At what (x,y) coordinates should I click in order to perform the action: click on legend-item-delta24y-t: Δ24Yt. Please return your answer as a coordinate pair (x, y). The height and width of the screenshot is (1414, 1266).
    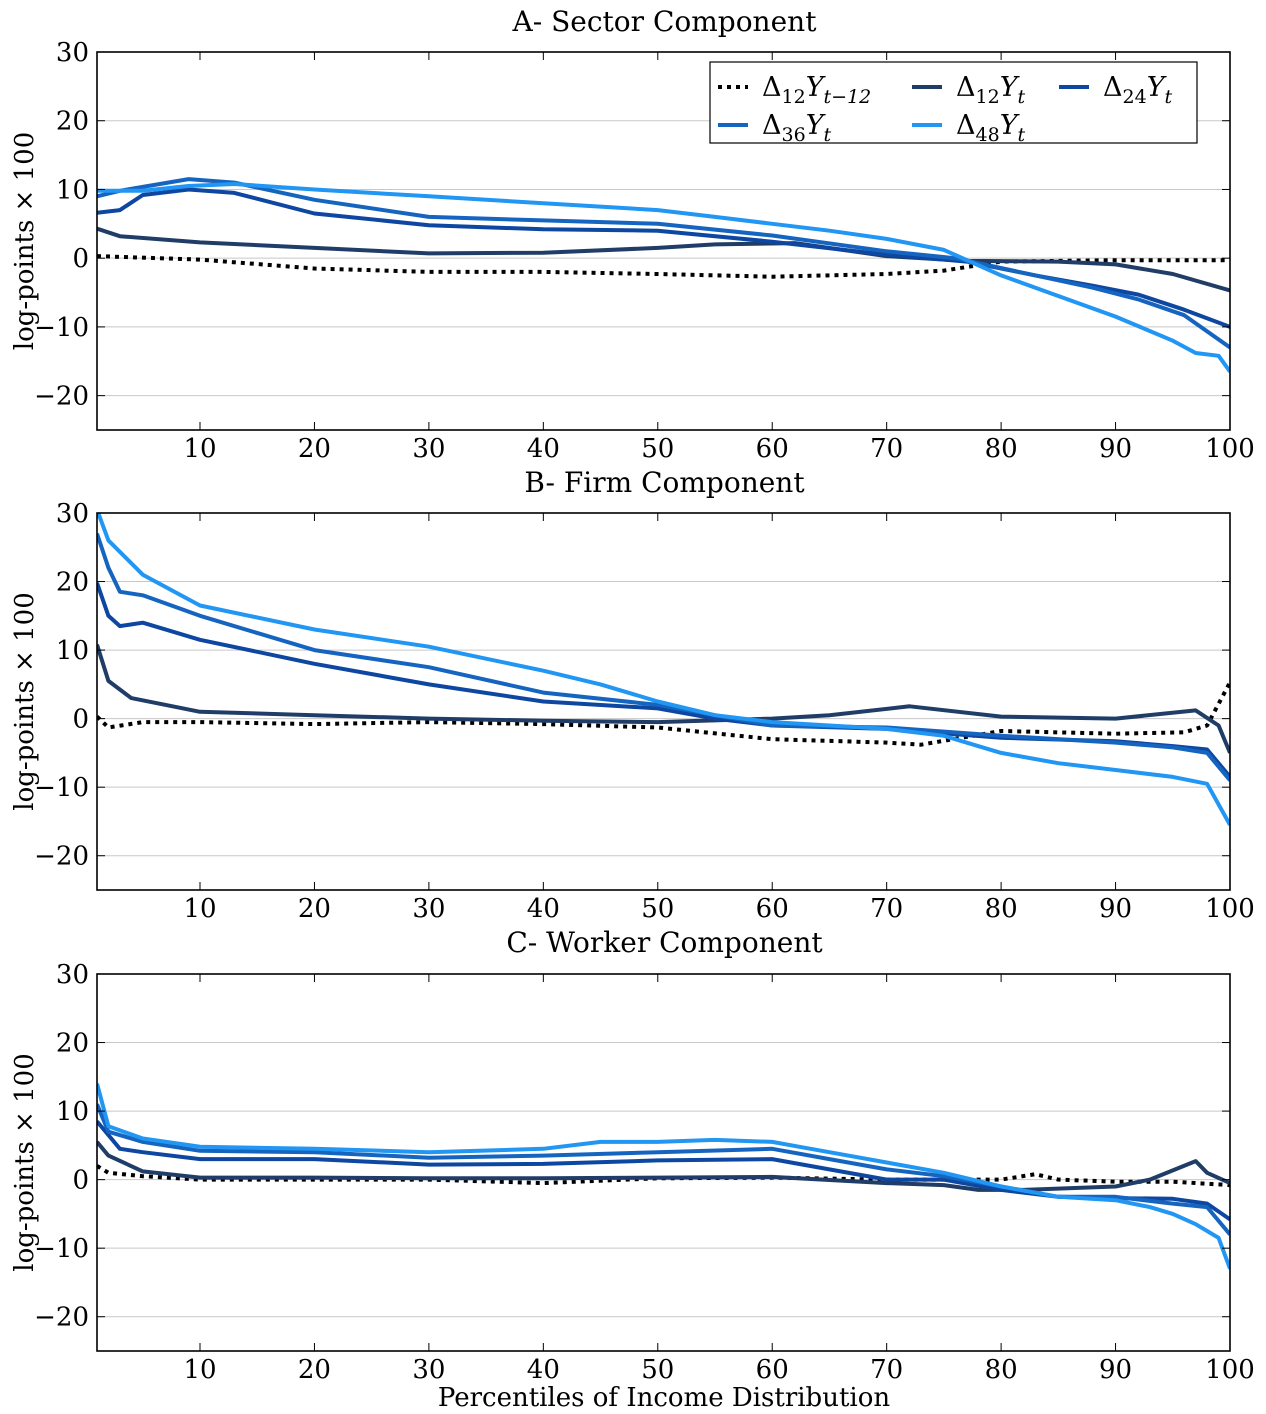
    Looking at the image, I should click on (1116, 90).